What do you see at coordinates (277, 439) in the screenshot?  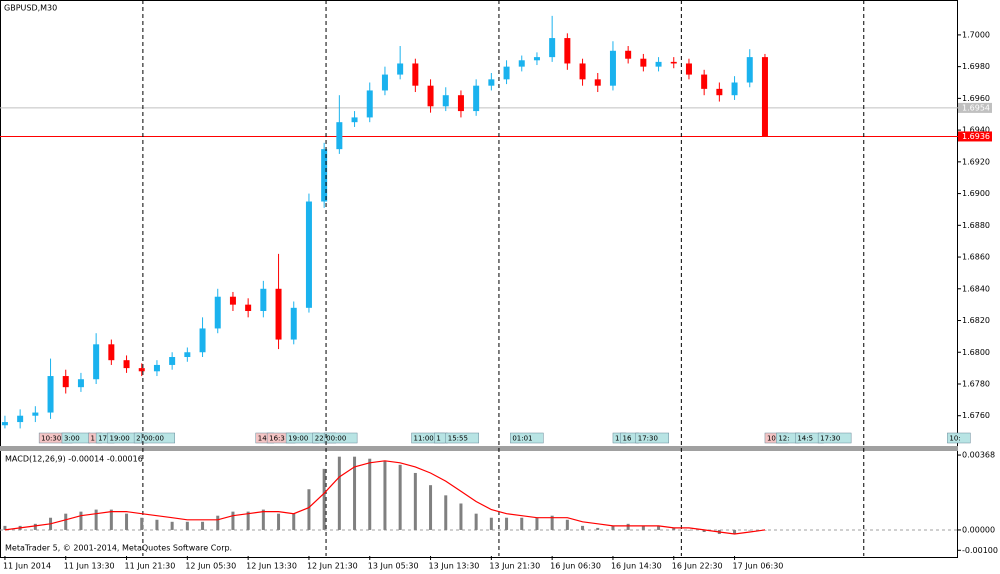 I see `event-label: 16:3` at bounding box center [277, 439].